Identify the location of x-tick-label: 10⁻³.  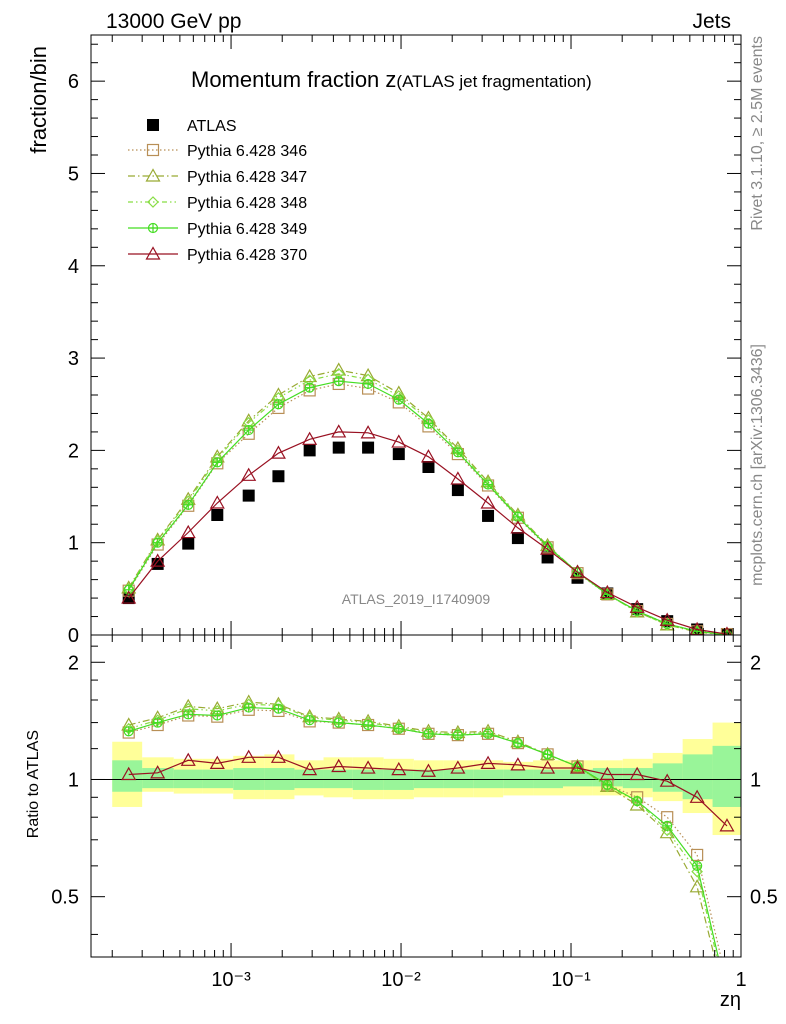
(231, 980).